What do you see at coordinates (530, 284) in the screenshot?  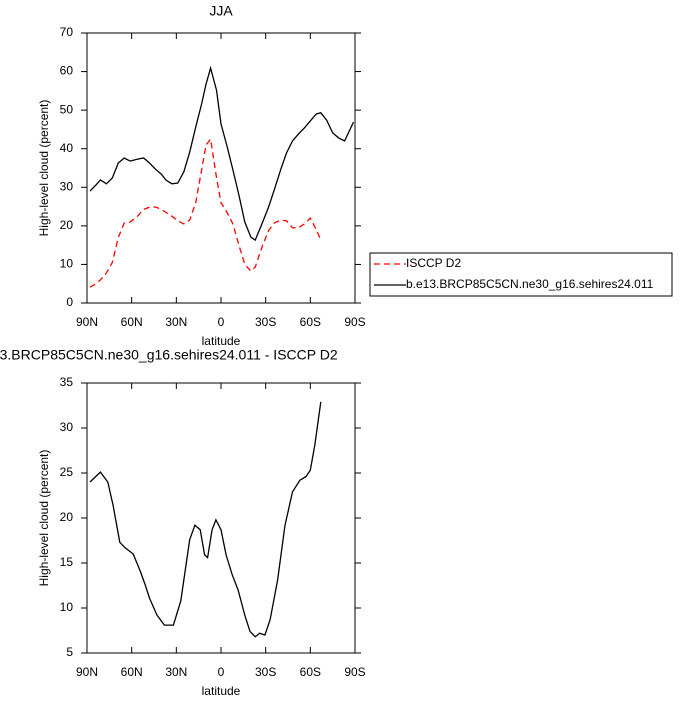 I see `legend-label: b.e13.BRCP85C5CN.ne30_g16.sehires24.011` at bounding box center [530, 284].